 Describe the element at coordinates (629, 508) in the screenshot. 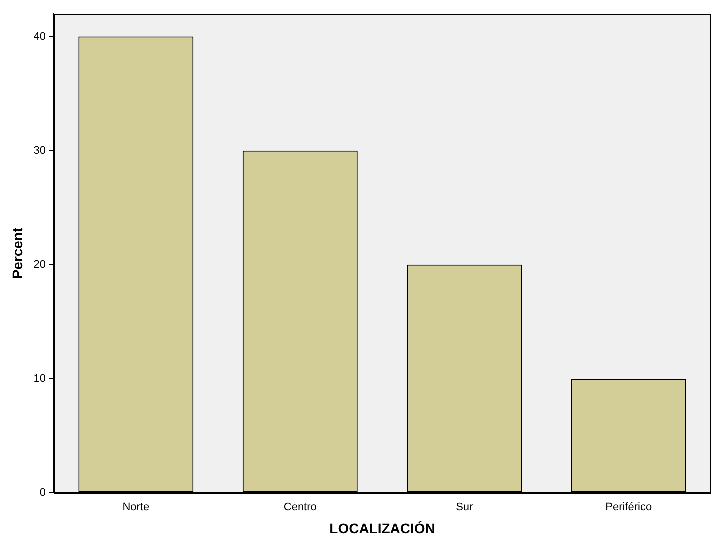

I see `x-tick-label: Periférico` at that location.